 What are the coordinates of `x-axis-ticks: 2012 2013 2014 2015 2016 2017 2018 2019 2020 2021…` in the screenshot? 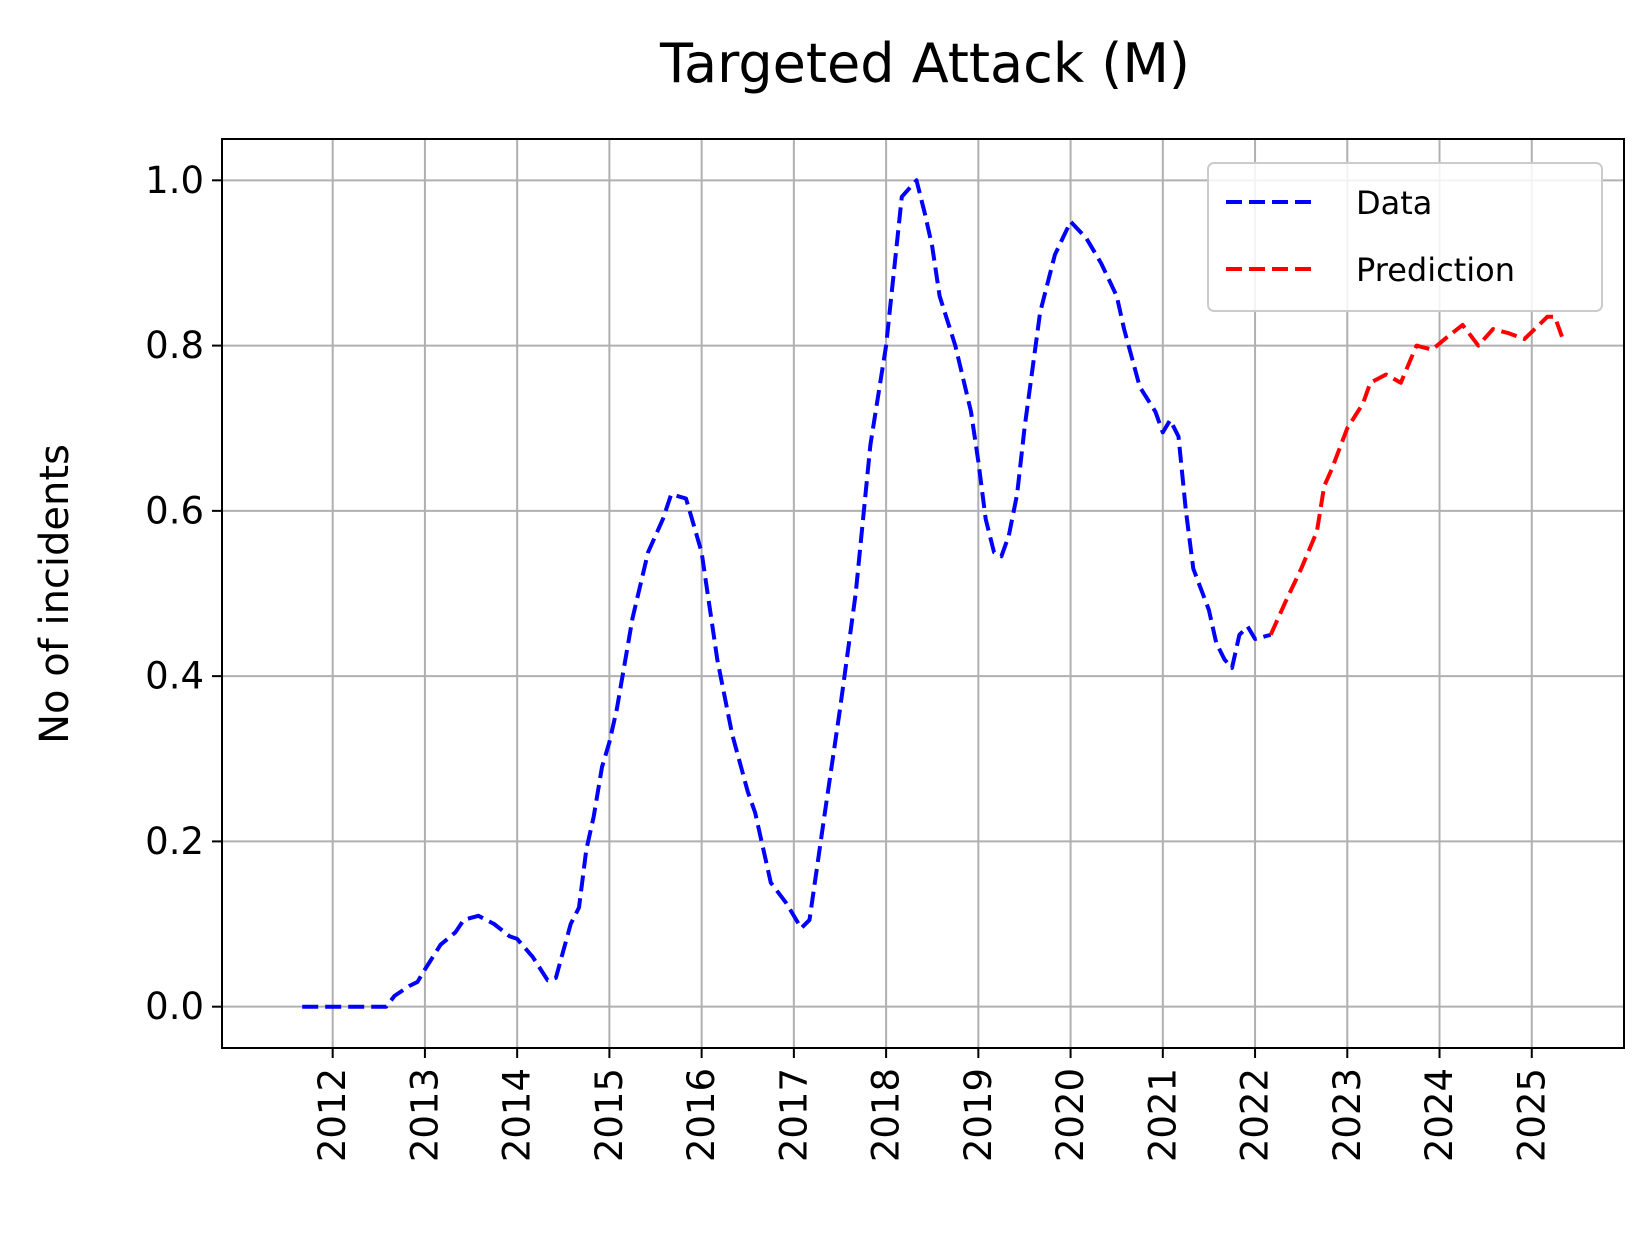 It's located at (932, 1105).